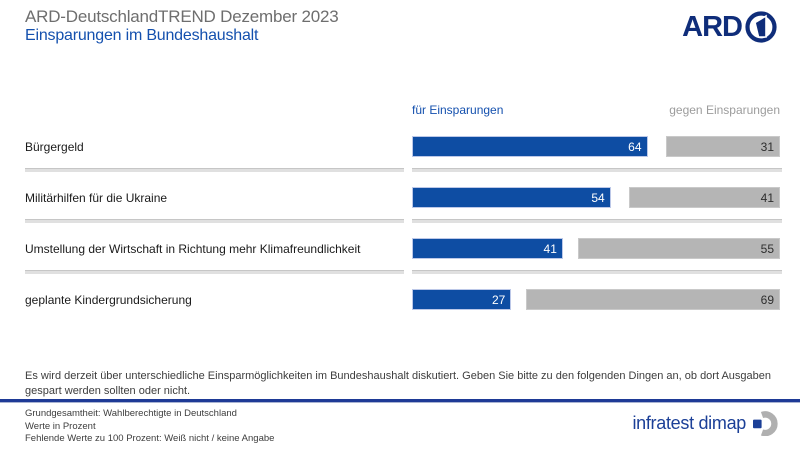  What do you see at coordinates (767, 146) in the screenshot?
I see `bar-value: 31` at bounding box center [767, 146].